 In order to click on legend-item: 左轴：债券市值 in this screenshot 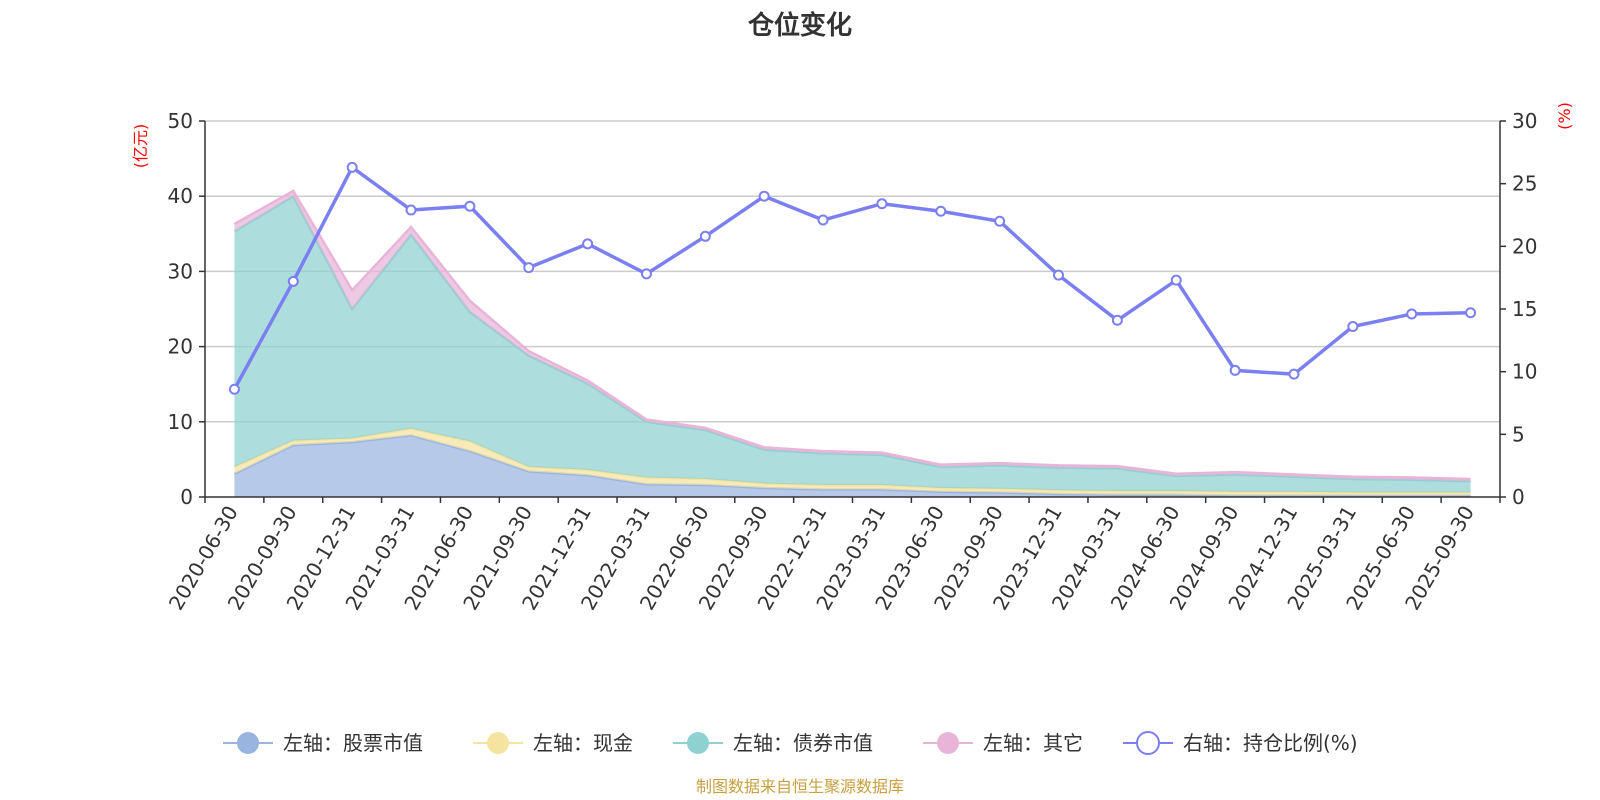, I will do `click(773, 743)`.